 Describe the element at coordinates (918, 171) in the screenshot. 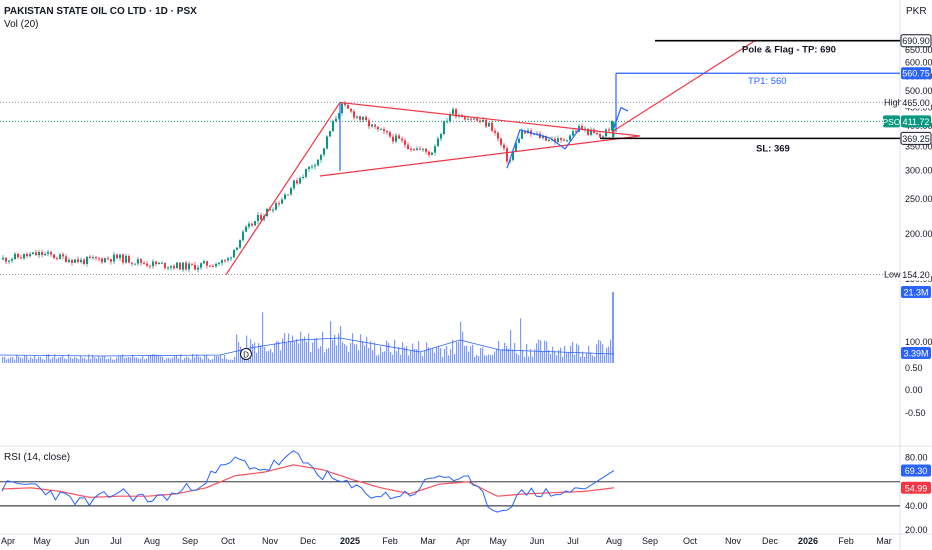

I see `price-tick-label: 300.00` at that location.